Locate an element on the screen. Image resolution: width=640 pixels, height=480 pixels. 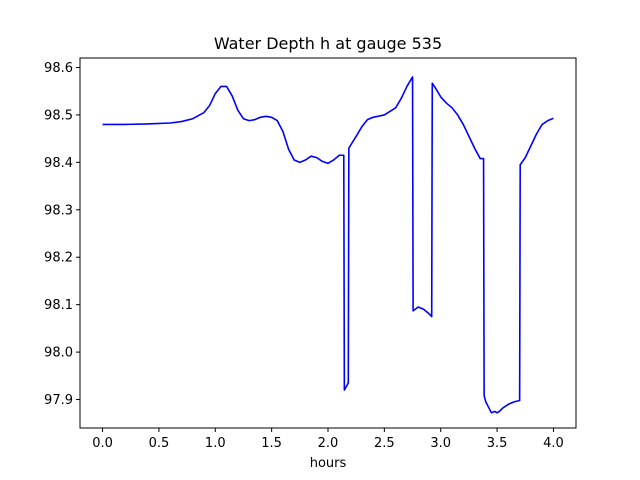
x-tick-label: 4.0 is located at coordinates (553, 443).